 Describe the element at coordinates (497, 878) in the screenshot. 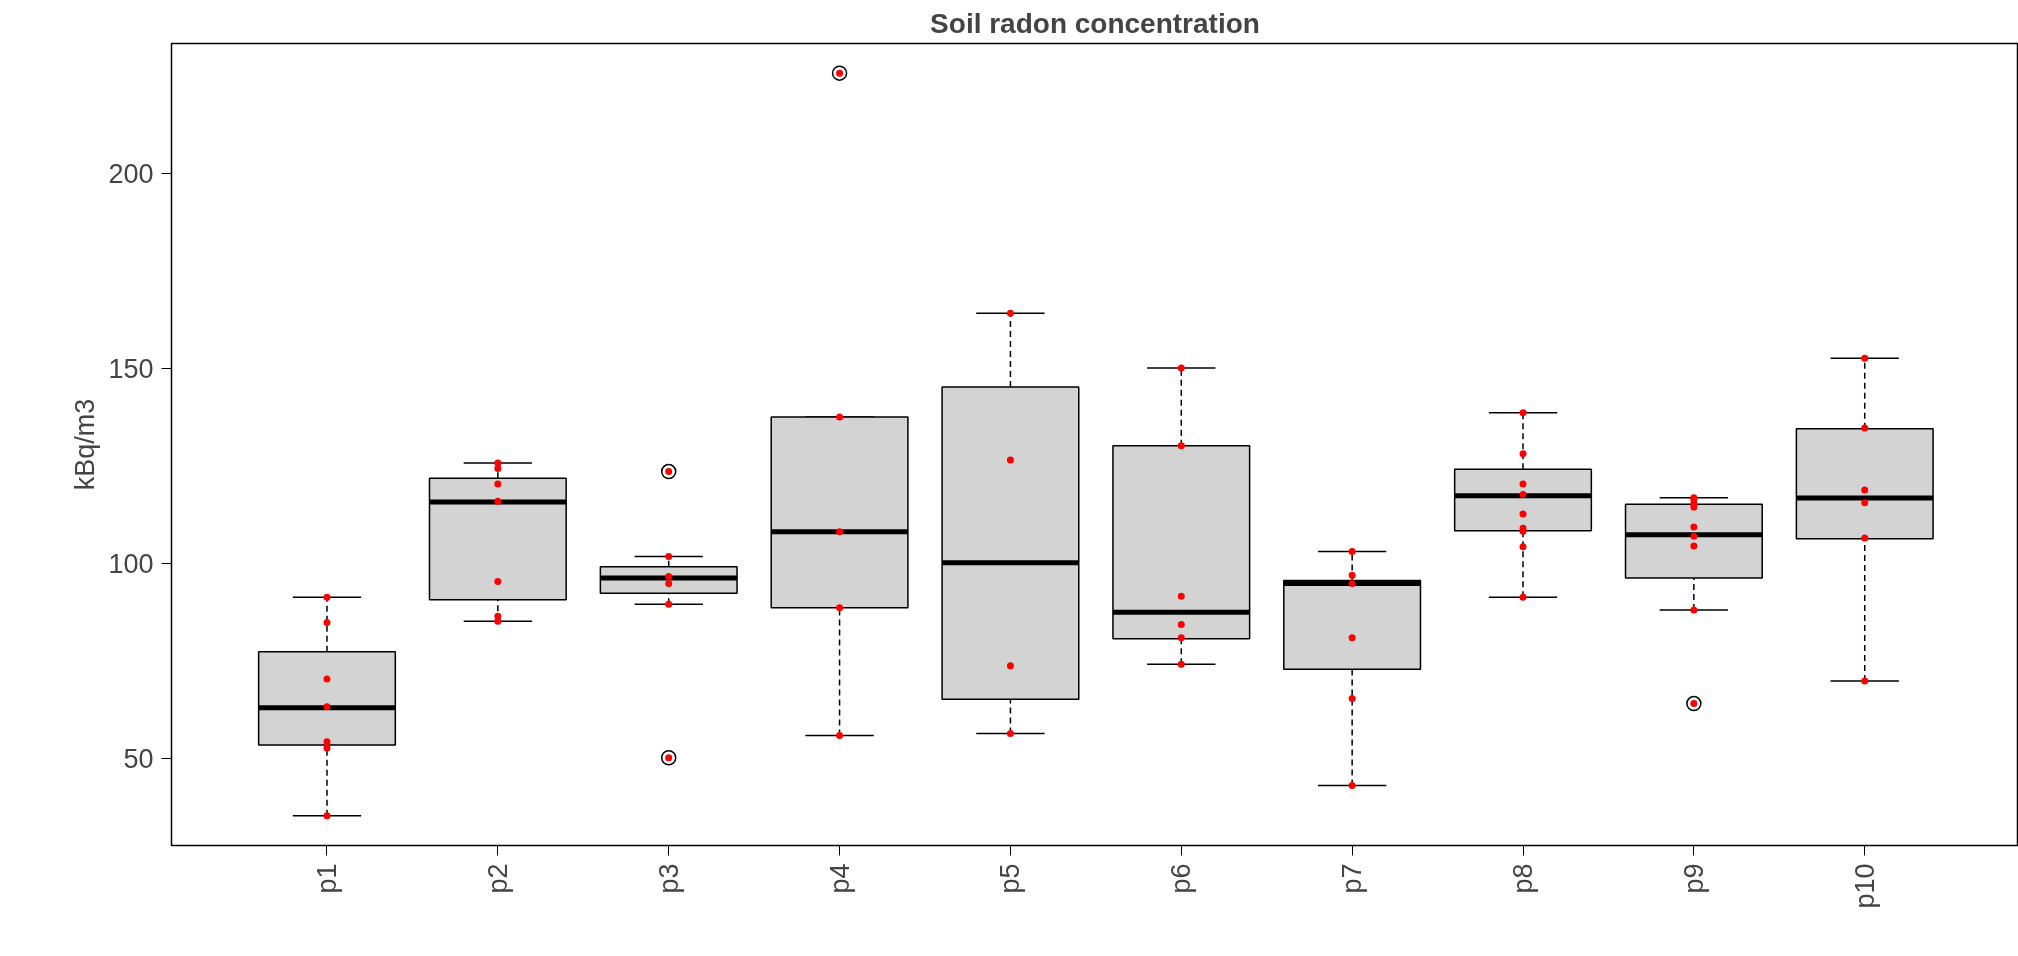

I see `x-tick-label: p2` at that location.